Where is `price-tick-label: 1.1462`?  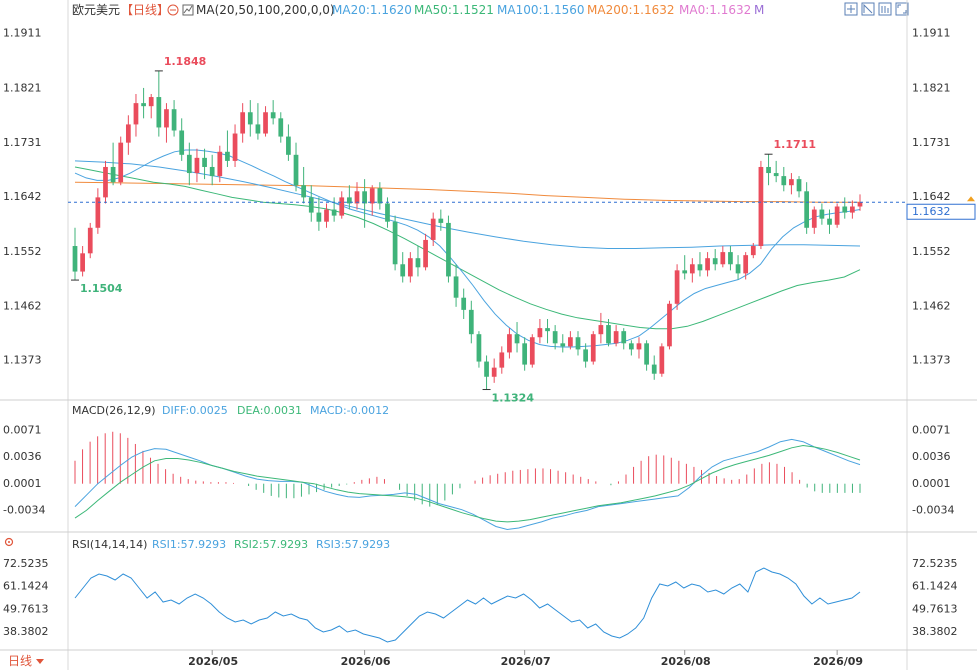
price-tick-label: 1.1462 is located at coordinates (22, 306).